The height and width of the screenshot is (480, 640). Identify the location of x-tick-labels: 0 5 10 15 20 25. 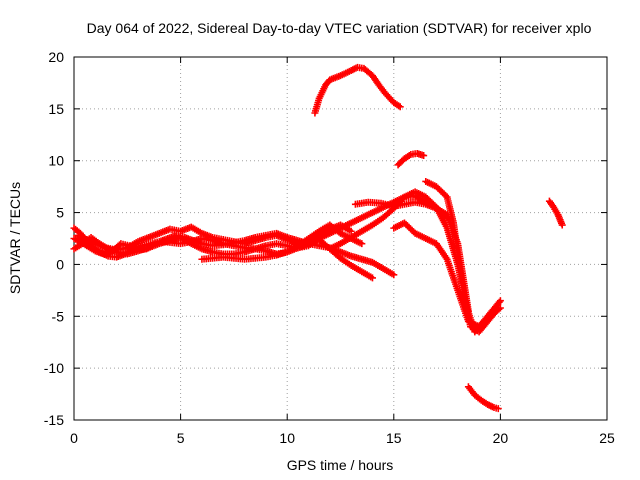
(342, 438).